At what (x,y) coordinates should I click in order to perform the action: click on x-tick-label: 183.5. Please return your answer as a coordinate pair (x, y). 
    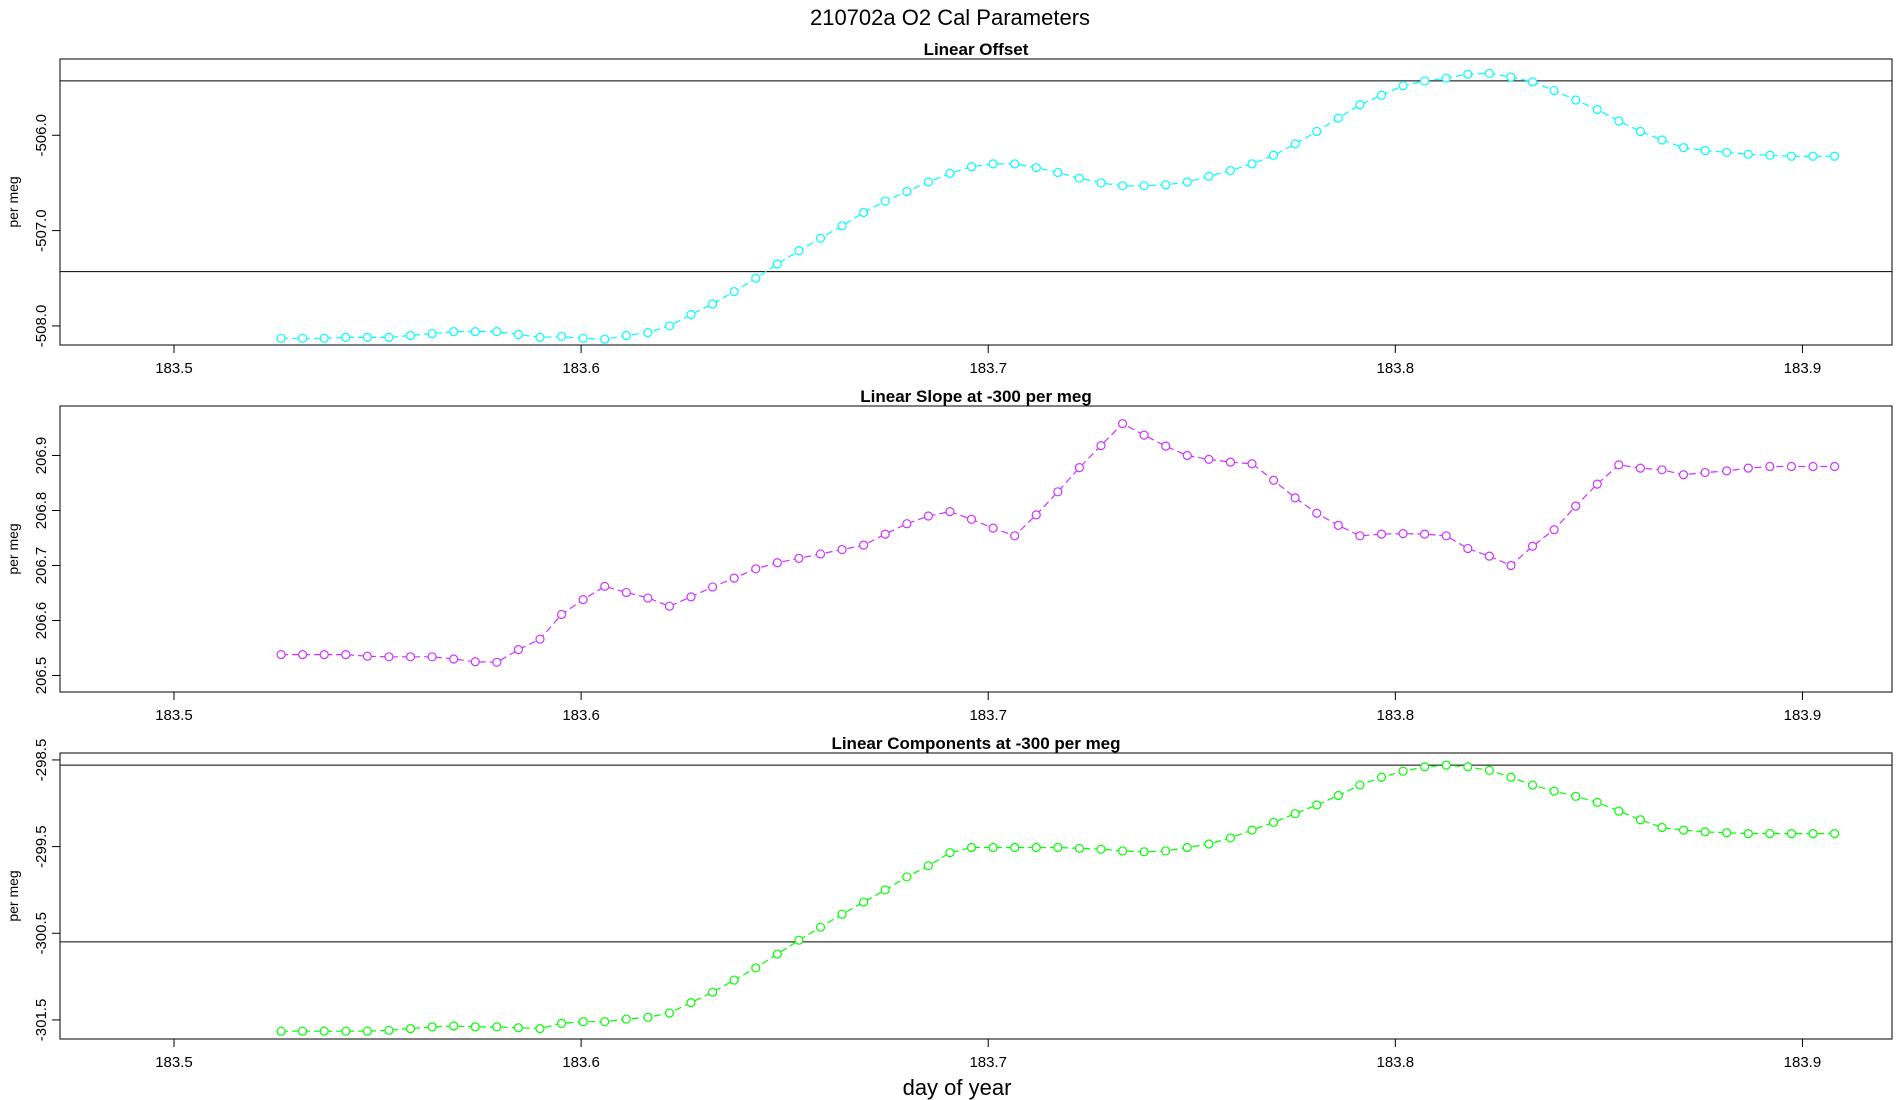
    Looking at the image, I should click on (174, 1062).